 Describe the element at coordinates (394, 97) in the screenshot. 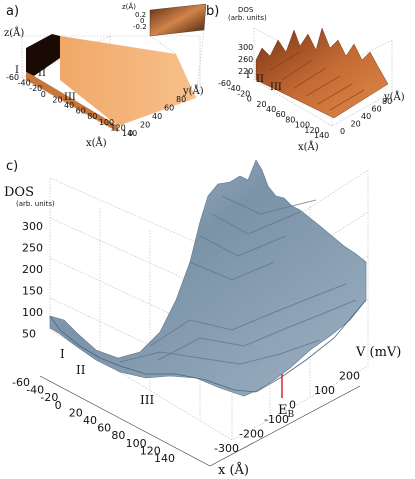

I see `panel-b-y-label: y(Å)` at that location.